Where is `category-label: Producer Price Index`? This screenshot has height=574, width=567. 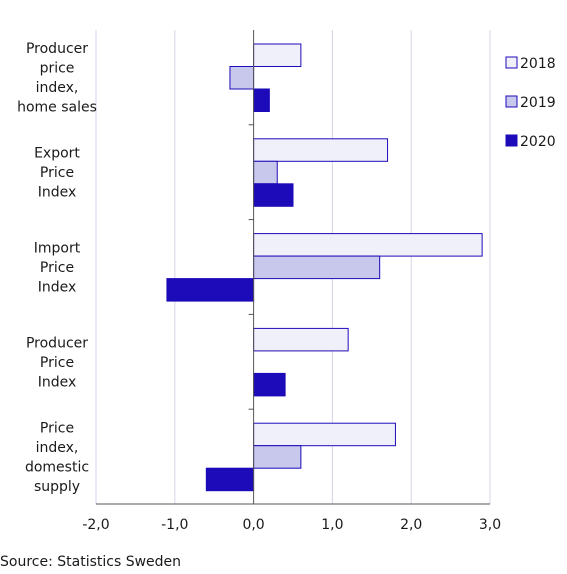 category-label: Producer Price Index is located at coordinates (57, 362).